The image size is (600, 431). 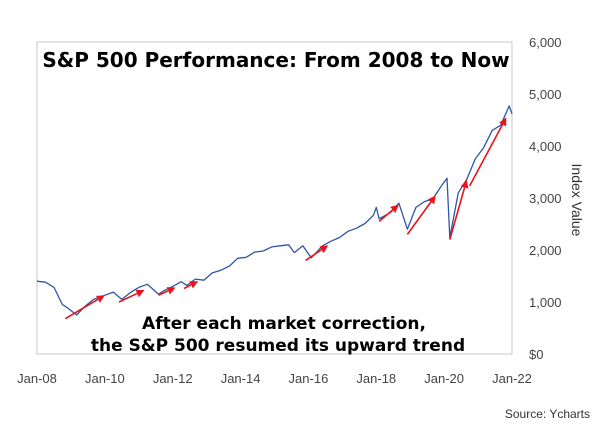 I want to click on y-tick-label: 2,000, so click(x=545, y=250).